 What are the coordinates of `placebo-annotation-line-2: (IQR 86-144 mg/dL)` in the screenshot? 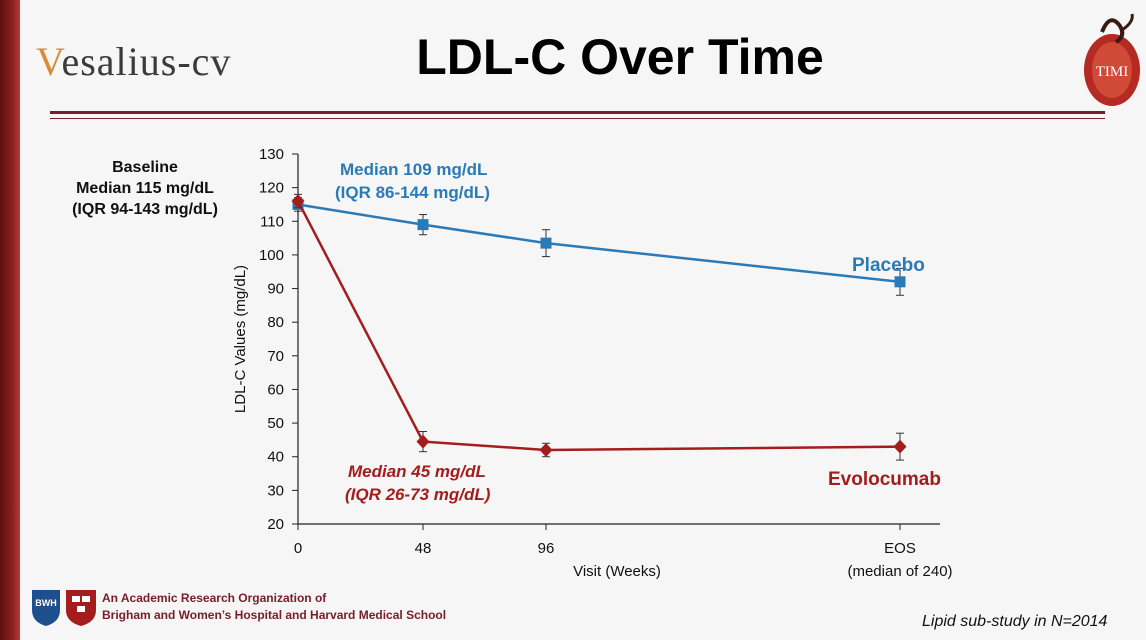 It's located at (412, 192).